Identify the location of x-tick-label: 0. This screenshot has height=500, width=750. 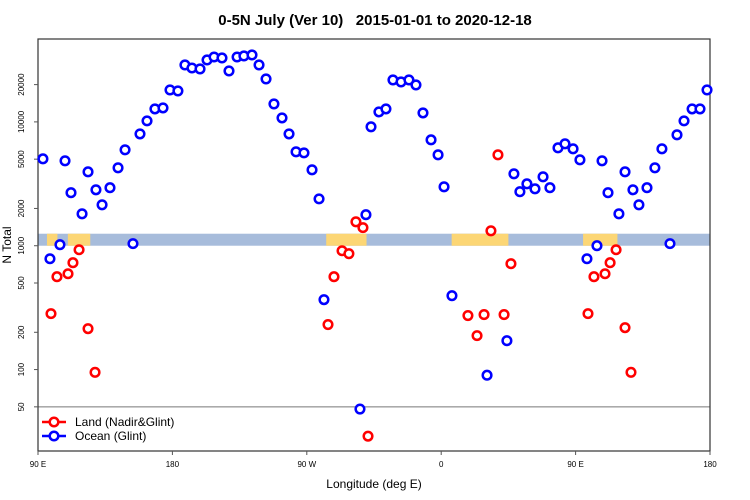
(441, 464).